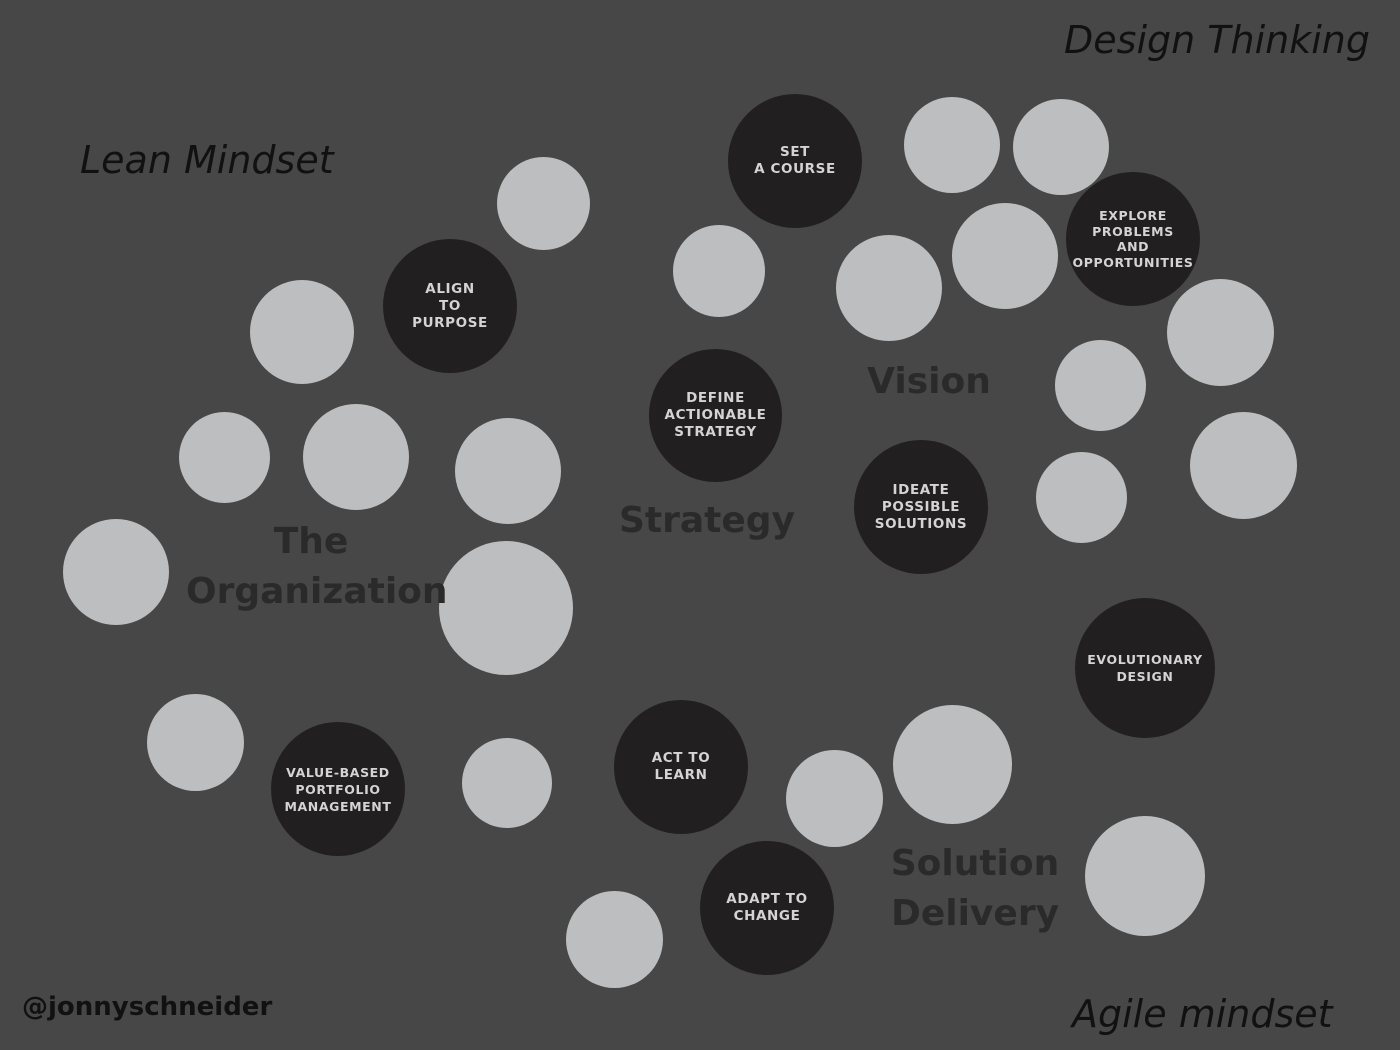 The width and height of the screenshot is (1400, 1050). I want to click on region-label-organization: The Organization, so click(317, 566).